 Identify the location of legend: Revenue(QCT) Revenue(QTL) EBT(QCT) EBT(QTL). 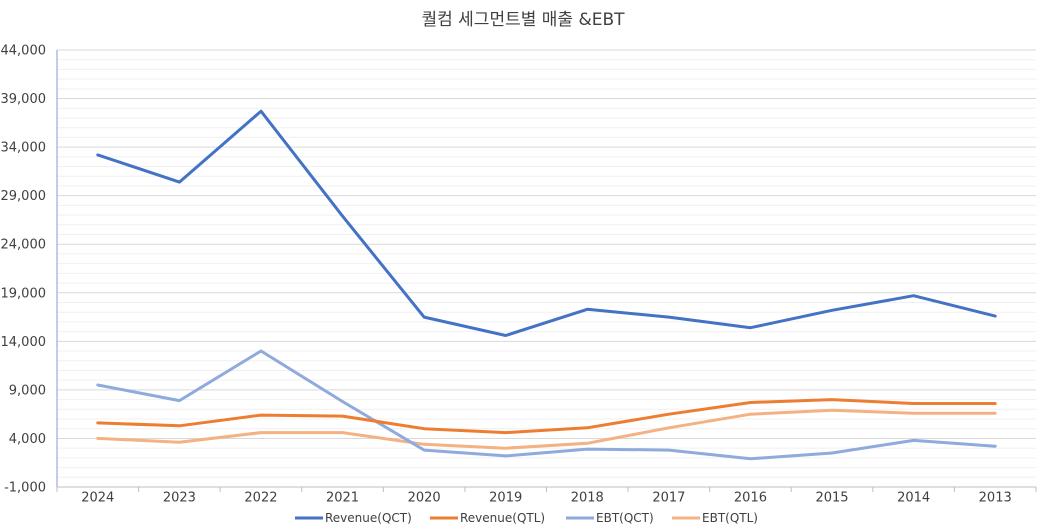
(526, 518).